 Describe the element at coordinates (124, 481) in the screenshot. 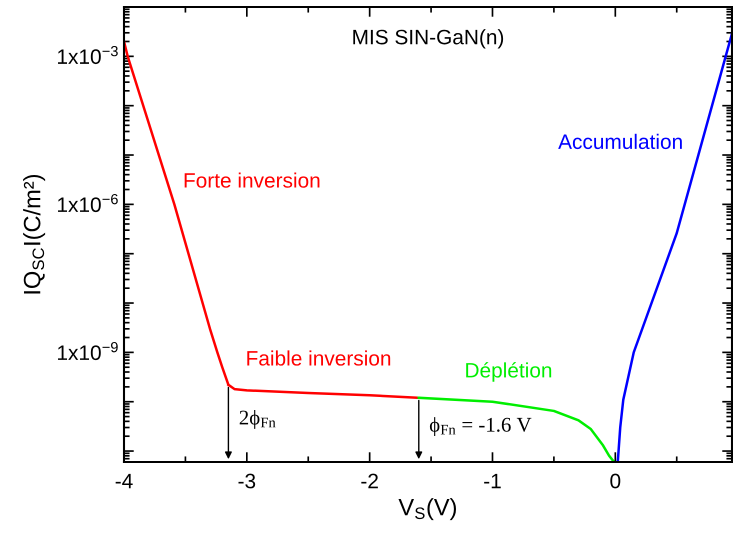

I see `x-tick-label: -4` at that location.